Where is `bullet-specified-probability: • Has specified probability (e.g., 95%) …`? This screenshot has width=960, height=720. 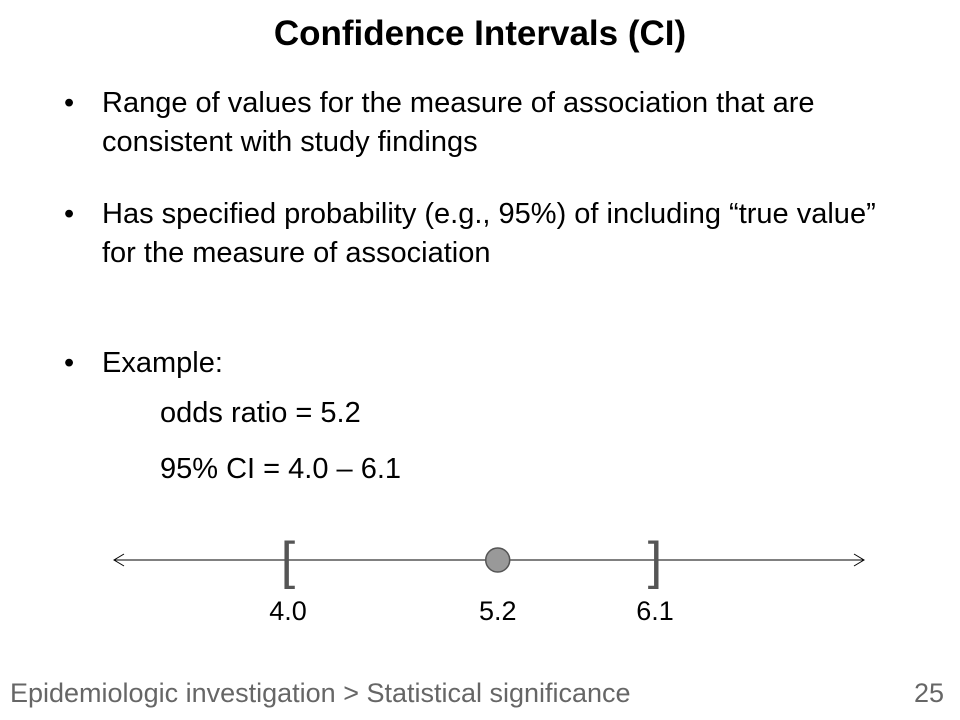 bullet-specified-probability: • Has specified probability (e.g., 95%) … is located at coordinates (484, 234).